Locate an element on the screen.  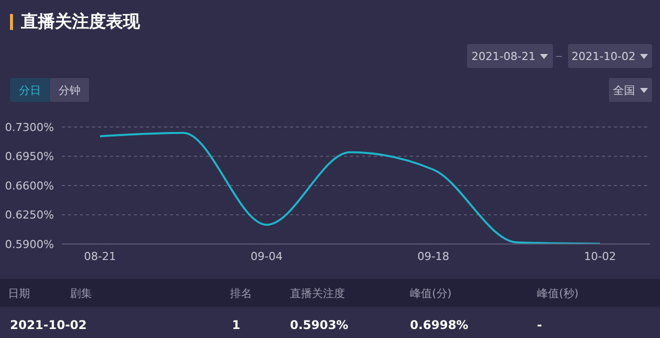
toggle-button: 分日 is located at coordinates (30, 90).